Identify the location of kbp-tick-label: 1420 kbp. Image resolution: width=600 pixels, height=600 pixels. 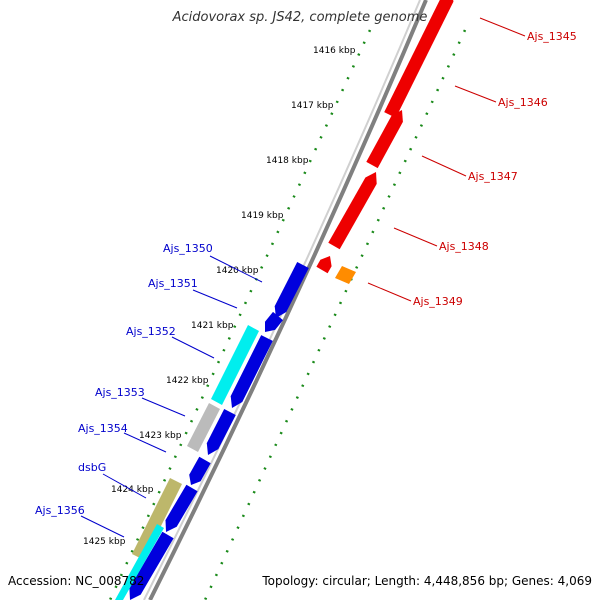
(237, 271).